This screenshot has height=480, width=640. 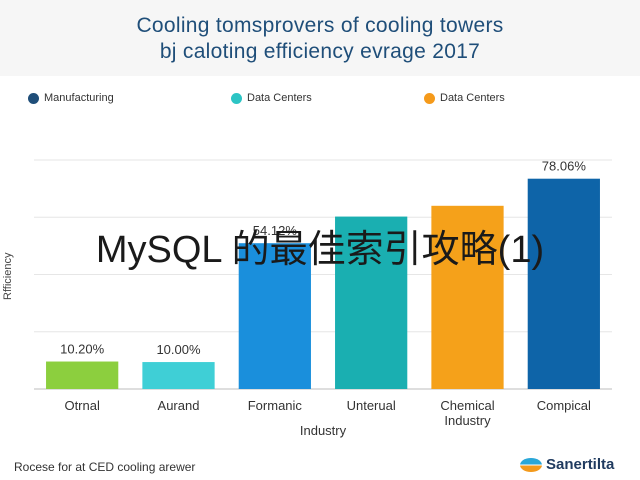 I want to click on x-tick-label: Unterual, so click(x=371, y=405).